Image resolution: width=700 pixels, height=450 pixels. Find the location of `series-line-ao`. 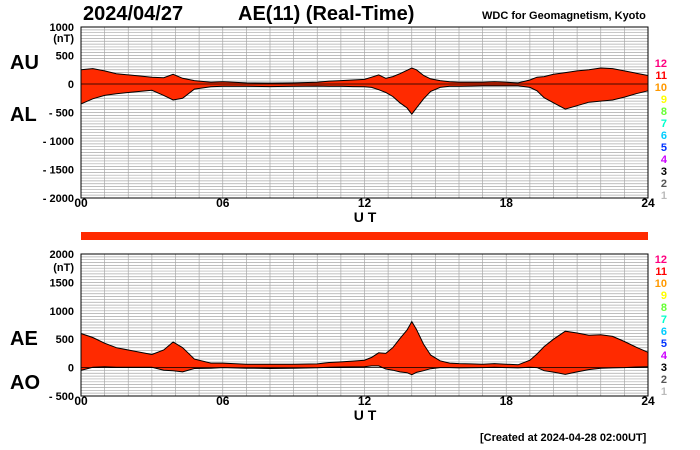

series-line-ao is located at coordinates (364, 370).